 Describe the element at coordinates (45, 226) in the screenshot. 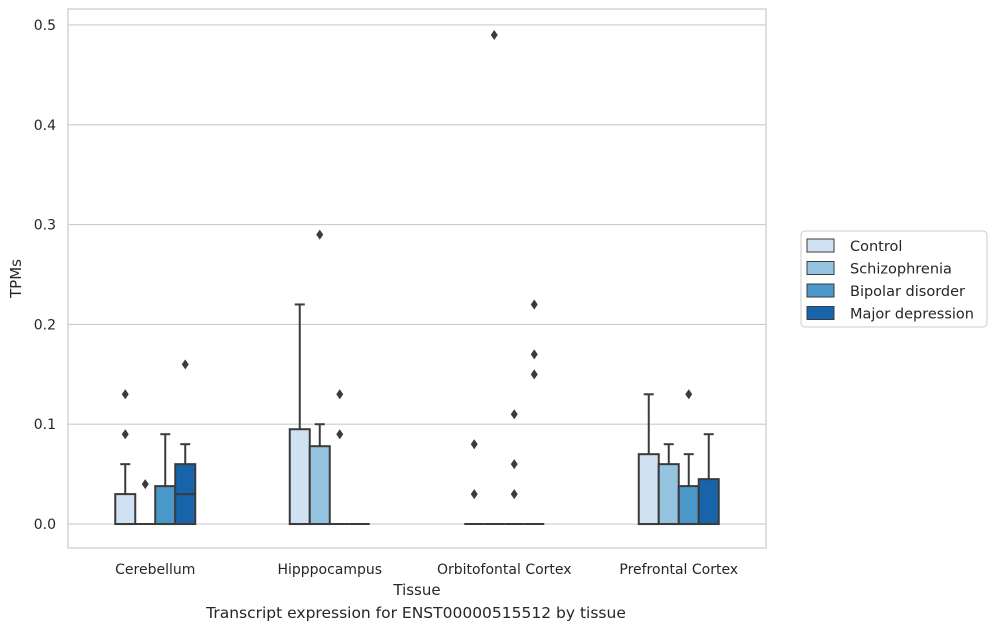

I see `y-tick-label: 0.3` at that location.